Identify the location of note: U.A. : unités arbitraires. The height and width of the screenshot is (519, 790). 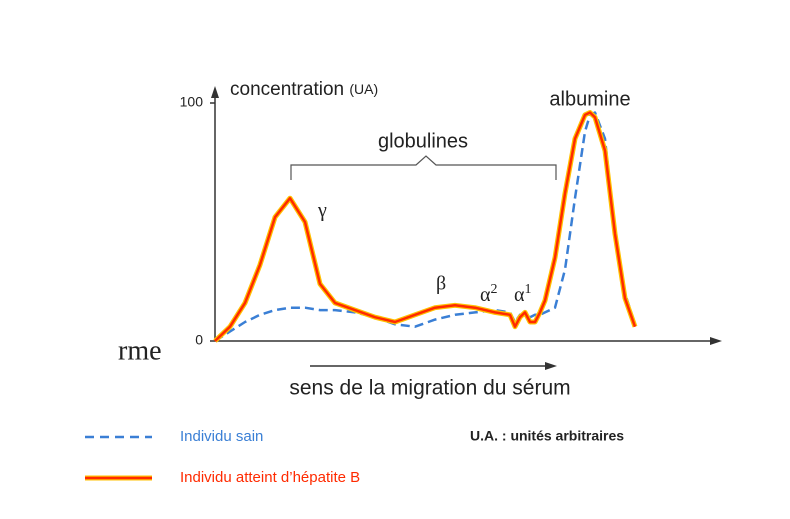
(547, 436).